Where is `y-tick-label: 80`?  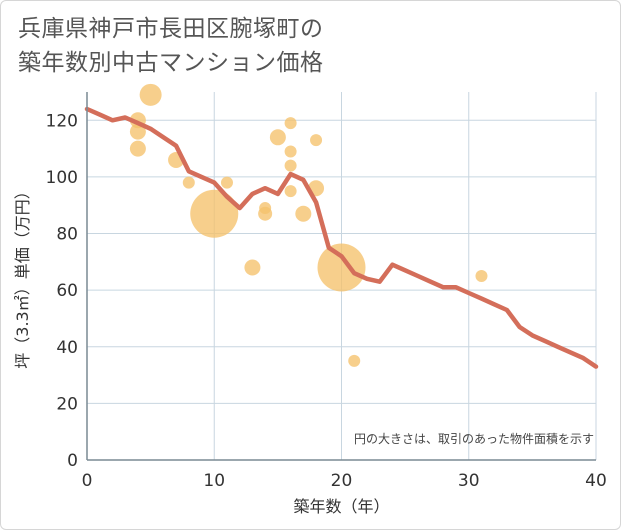
y-tick-label: 80 is located at coordinates (67, 235).